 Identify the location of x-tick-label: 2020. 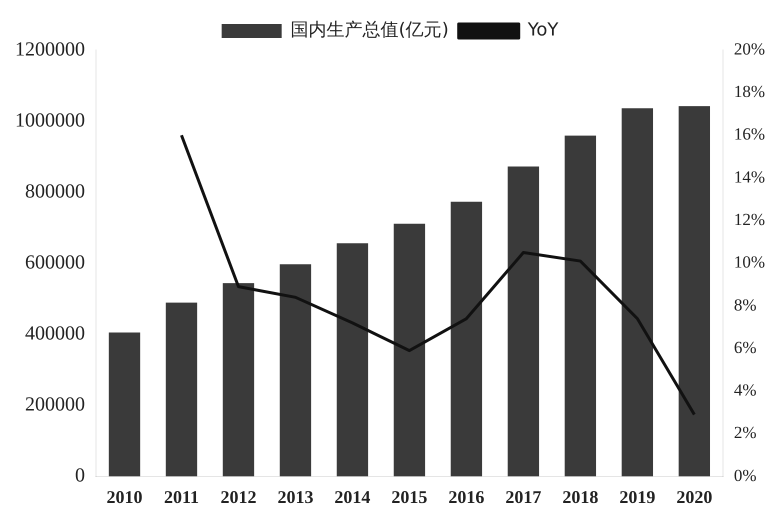
(694, 496).